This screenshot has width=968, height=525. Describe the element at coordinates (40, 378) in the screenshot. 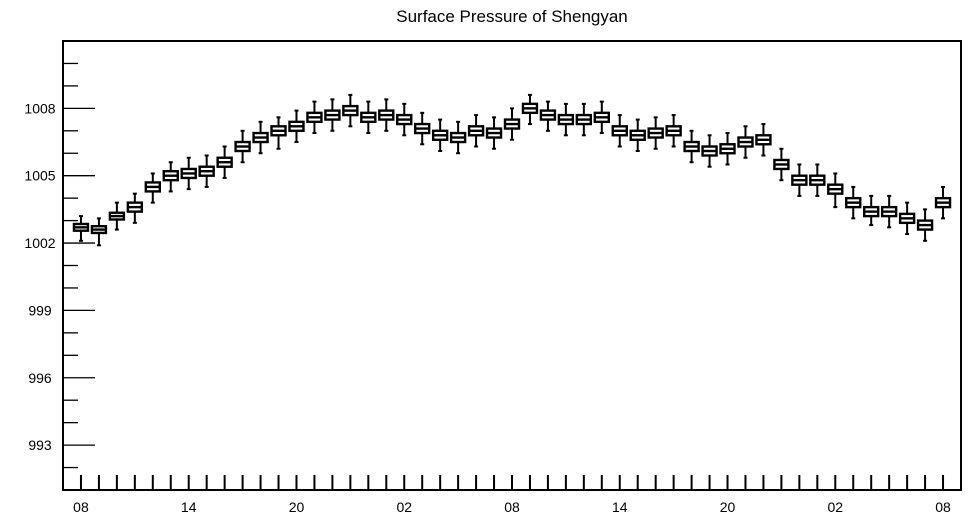

I see `y-tick-label: 996` at that location.